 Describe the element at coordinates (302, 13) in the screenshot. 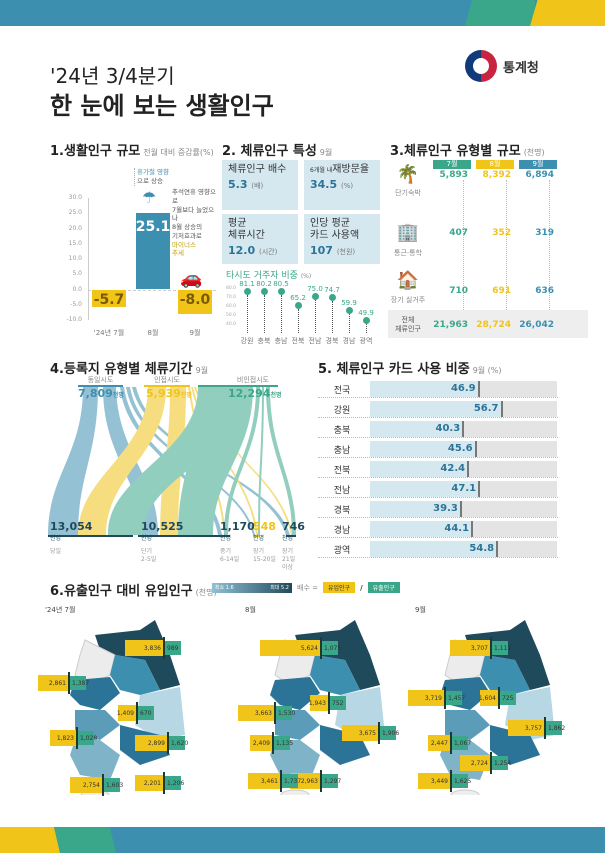

I see `top-banner` at that location.